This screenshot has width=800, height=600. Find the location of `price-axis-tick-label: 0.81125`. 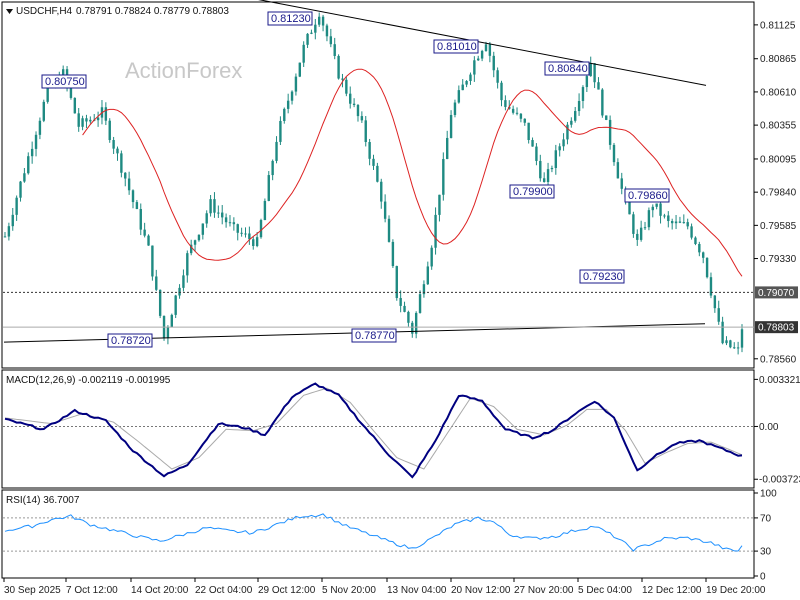

price-axis-tick-label: 0.81125 is located at coordinates (778, 25).